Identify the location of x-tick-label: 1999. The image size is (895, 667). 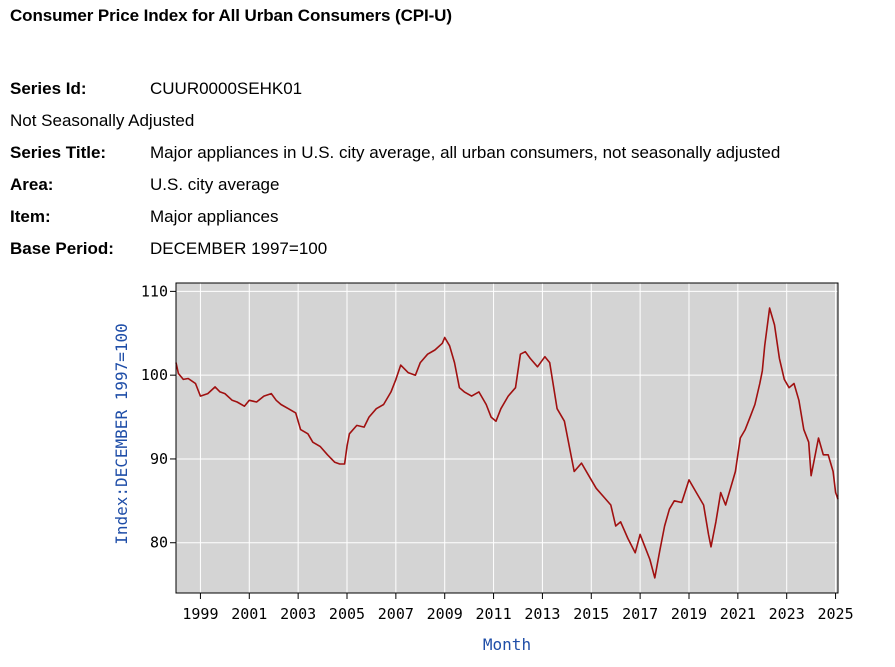
(200, 614).